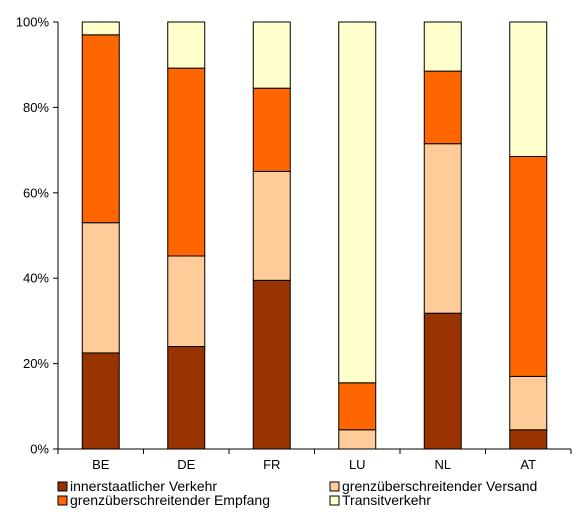 Image resolution: width=581 pixels, height=520 pixels. I want to click on y-tick-label: 100%, so click(33, 22).